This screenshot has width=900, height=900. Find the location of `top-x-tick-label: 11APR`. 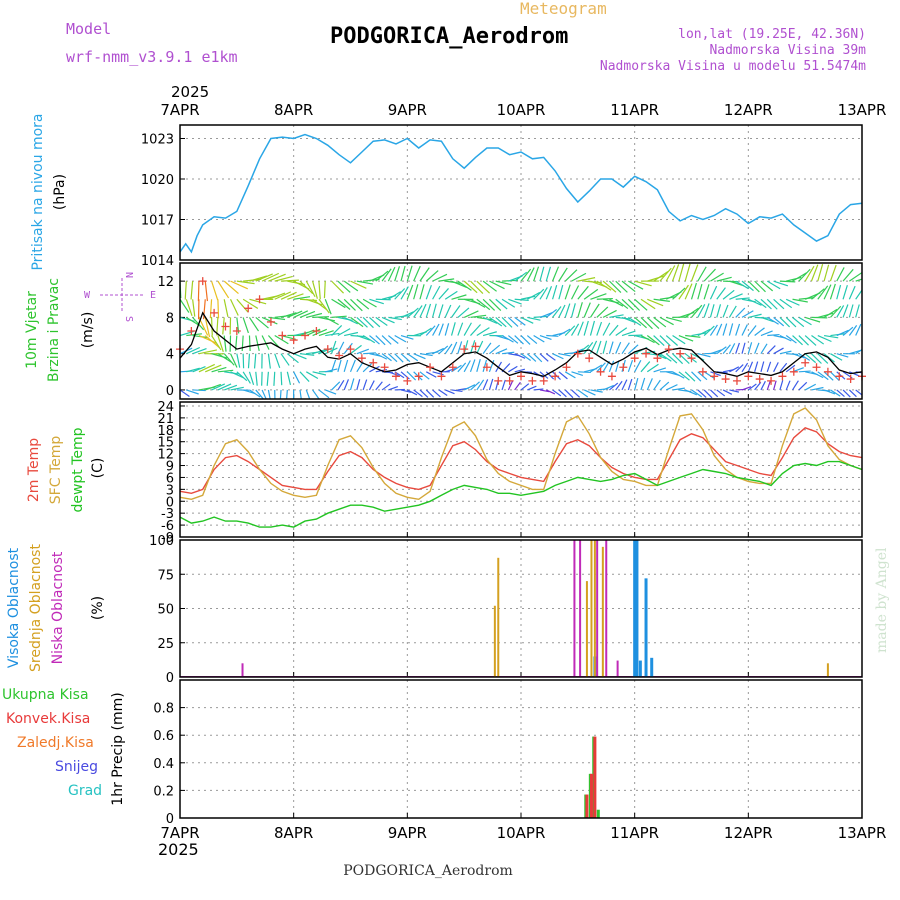

top-x-tick-label: 11APR is located at coordinates (634, 110).